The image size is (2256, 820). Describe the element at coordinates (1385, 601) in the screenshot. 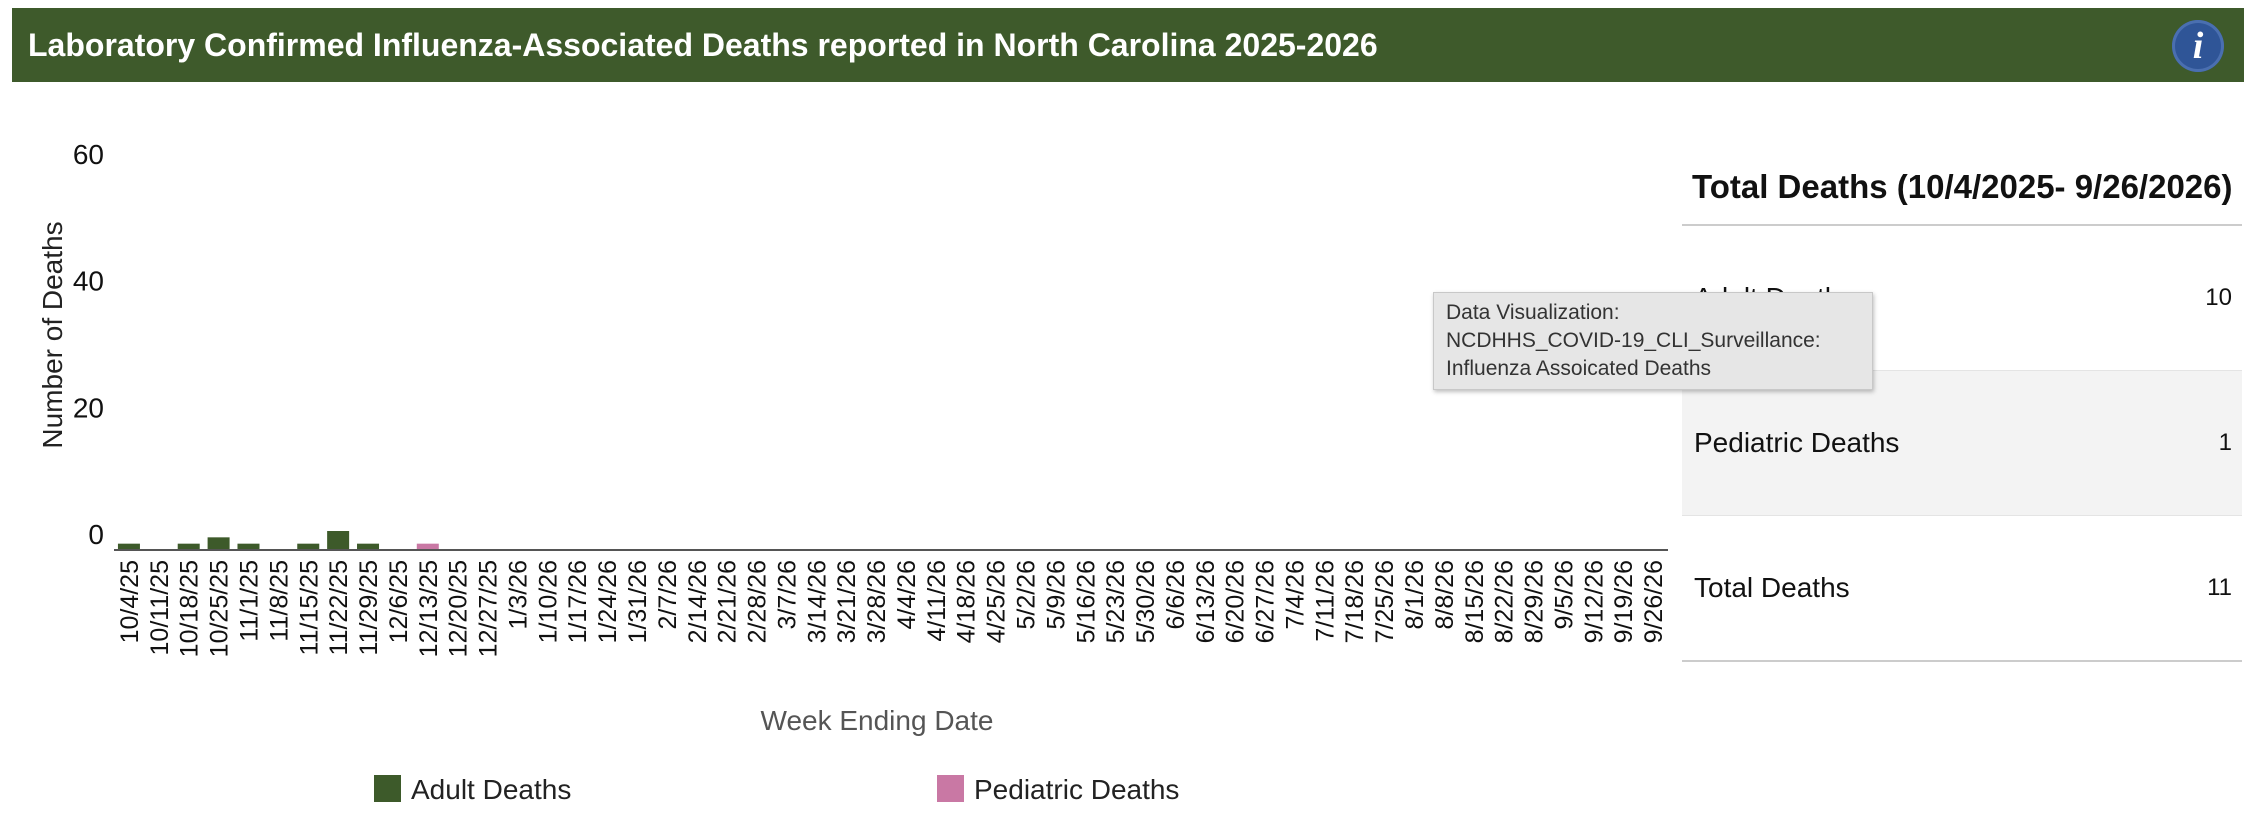

I see `x-tick-label: 7/25/26` at that location.